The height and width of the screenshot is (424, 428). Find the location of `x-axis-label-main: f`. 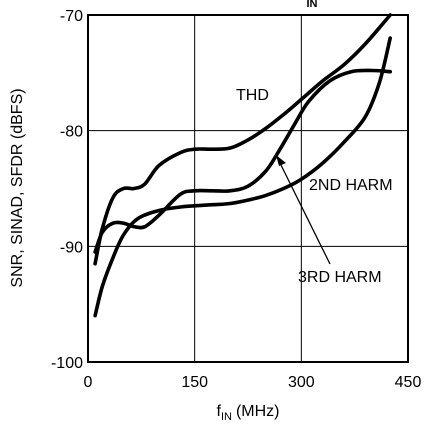

x-axis-label-main: f is located at coordinates (219, 411).